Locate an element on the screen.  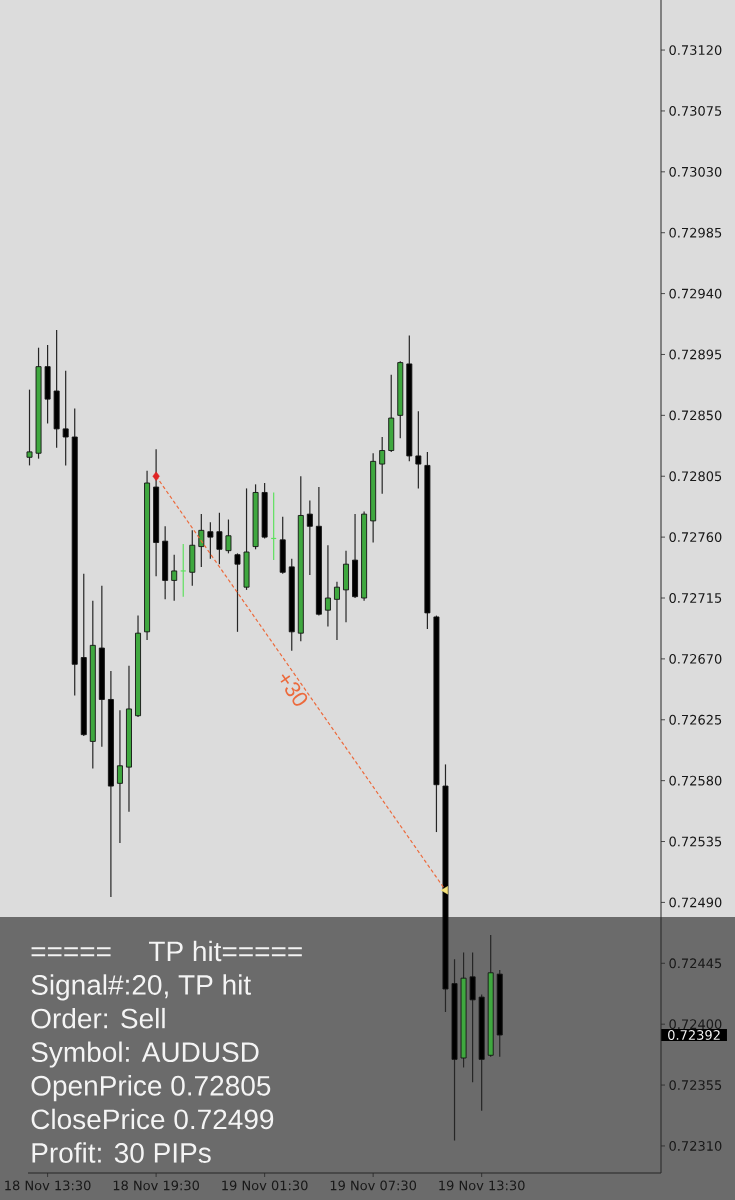
y-tick-label: 0.72400 is located at coordinates (695, 1024).